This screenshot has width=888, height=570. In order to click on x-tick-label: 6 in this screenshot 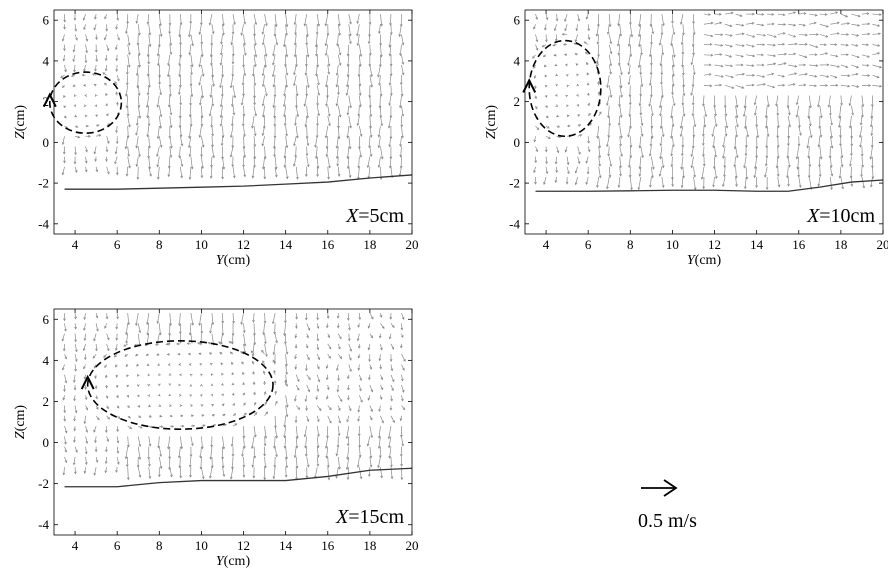, I will do `click(117, 545)`.